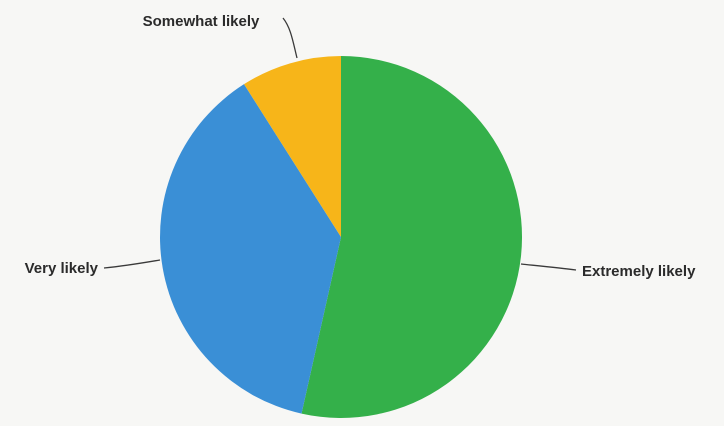 The height and width of the screenshot is (426, 724). I want to click on slice-label-somewhat-likely: Somewhat likely, so click(201, 21).